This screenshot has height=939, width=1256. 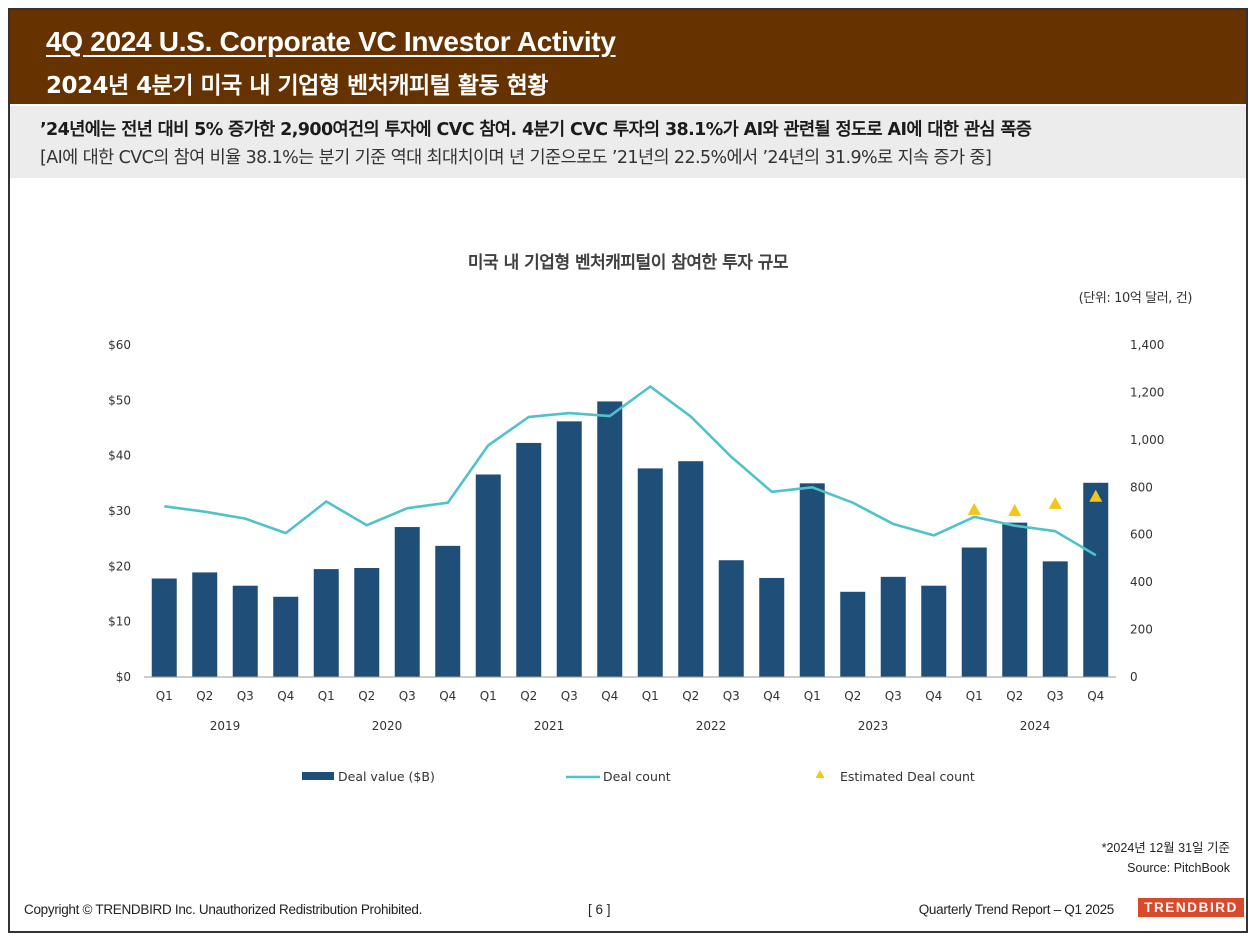 I want to click on x-axis-year-label: 2024, so click(x=1035, y=726).